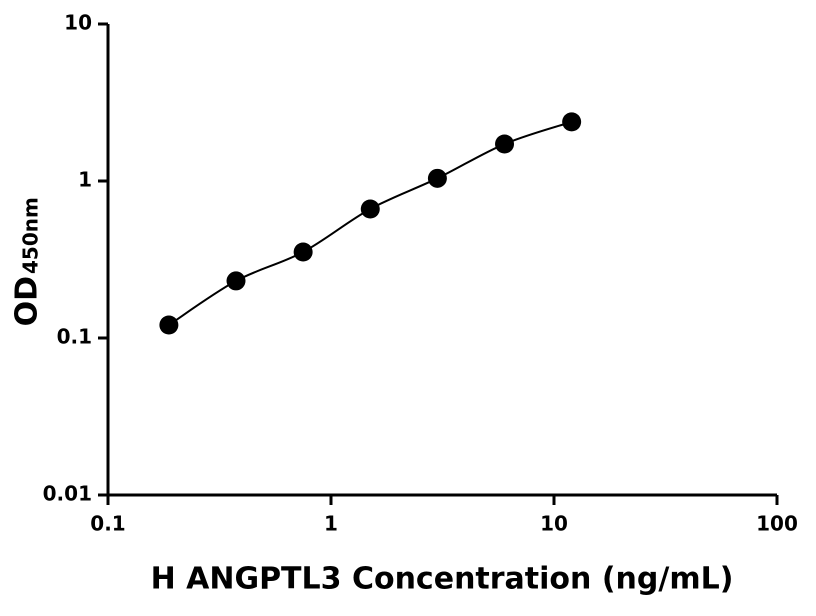 This screenshot has width=816, height=616. What do you see at coordinates (777, 524) in the screenshot?
I see `x-tick-label: 100` at bounding box center [777, 524].